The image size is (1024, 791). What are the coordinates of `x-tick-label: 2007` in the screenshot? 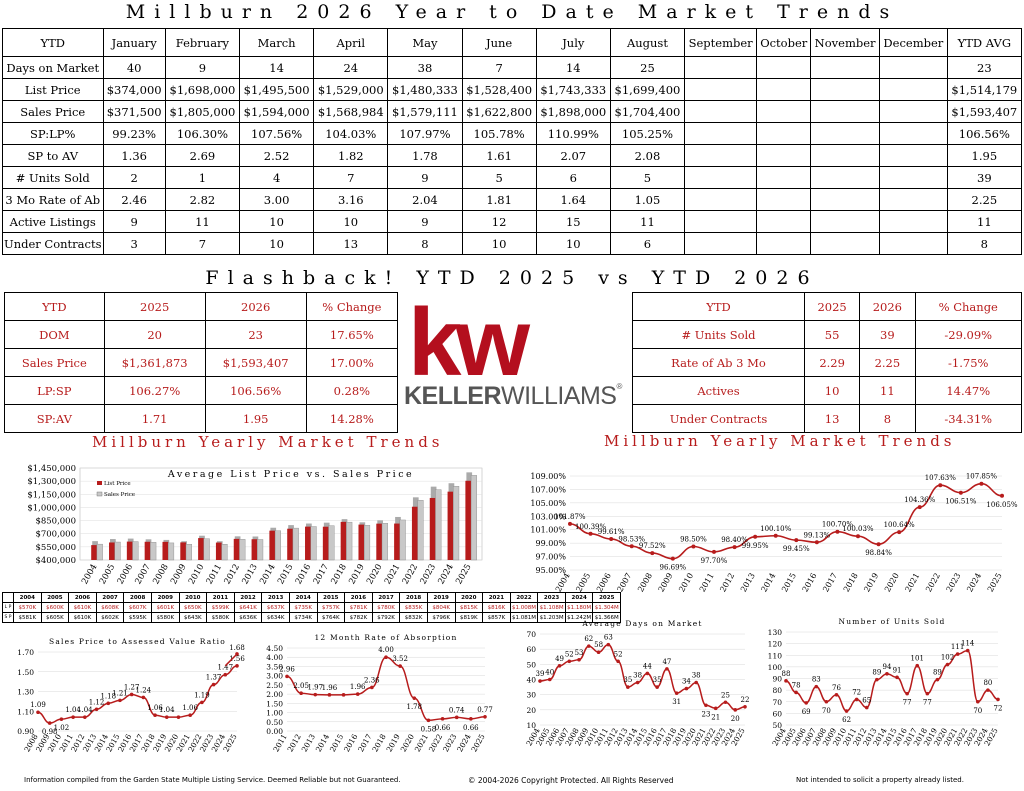 It's located at (624, 583).